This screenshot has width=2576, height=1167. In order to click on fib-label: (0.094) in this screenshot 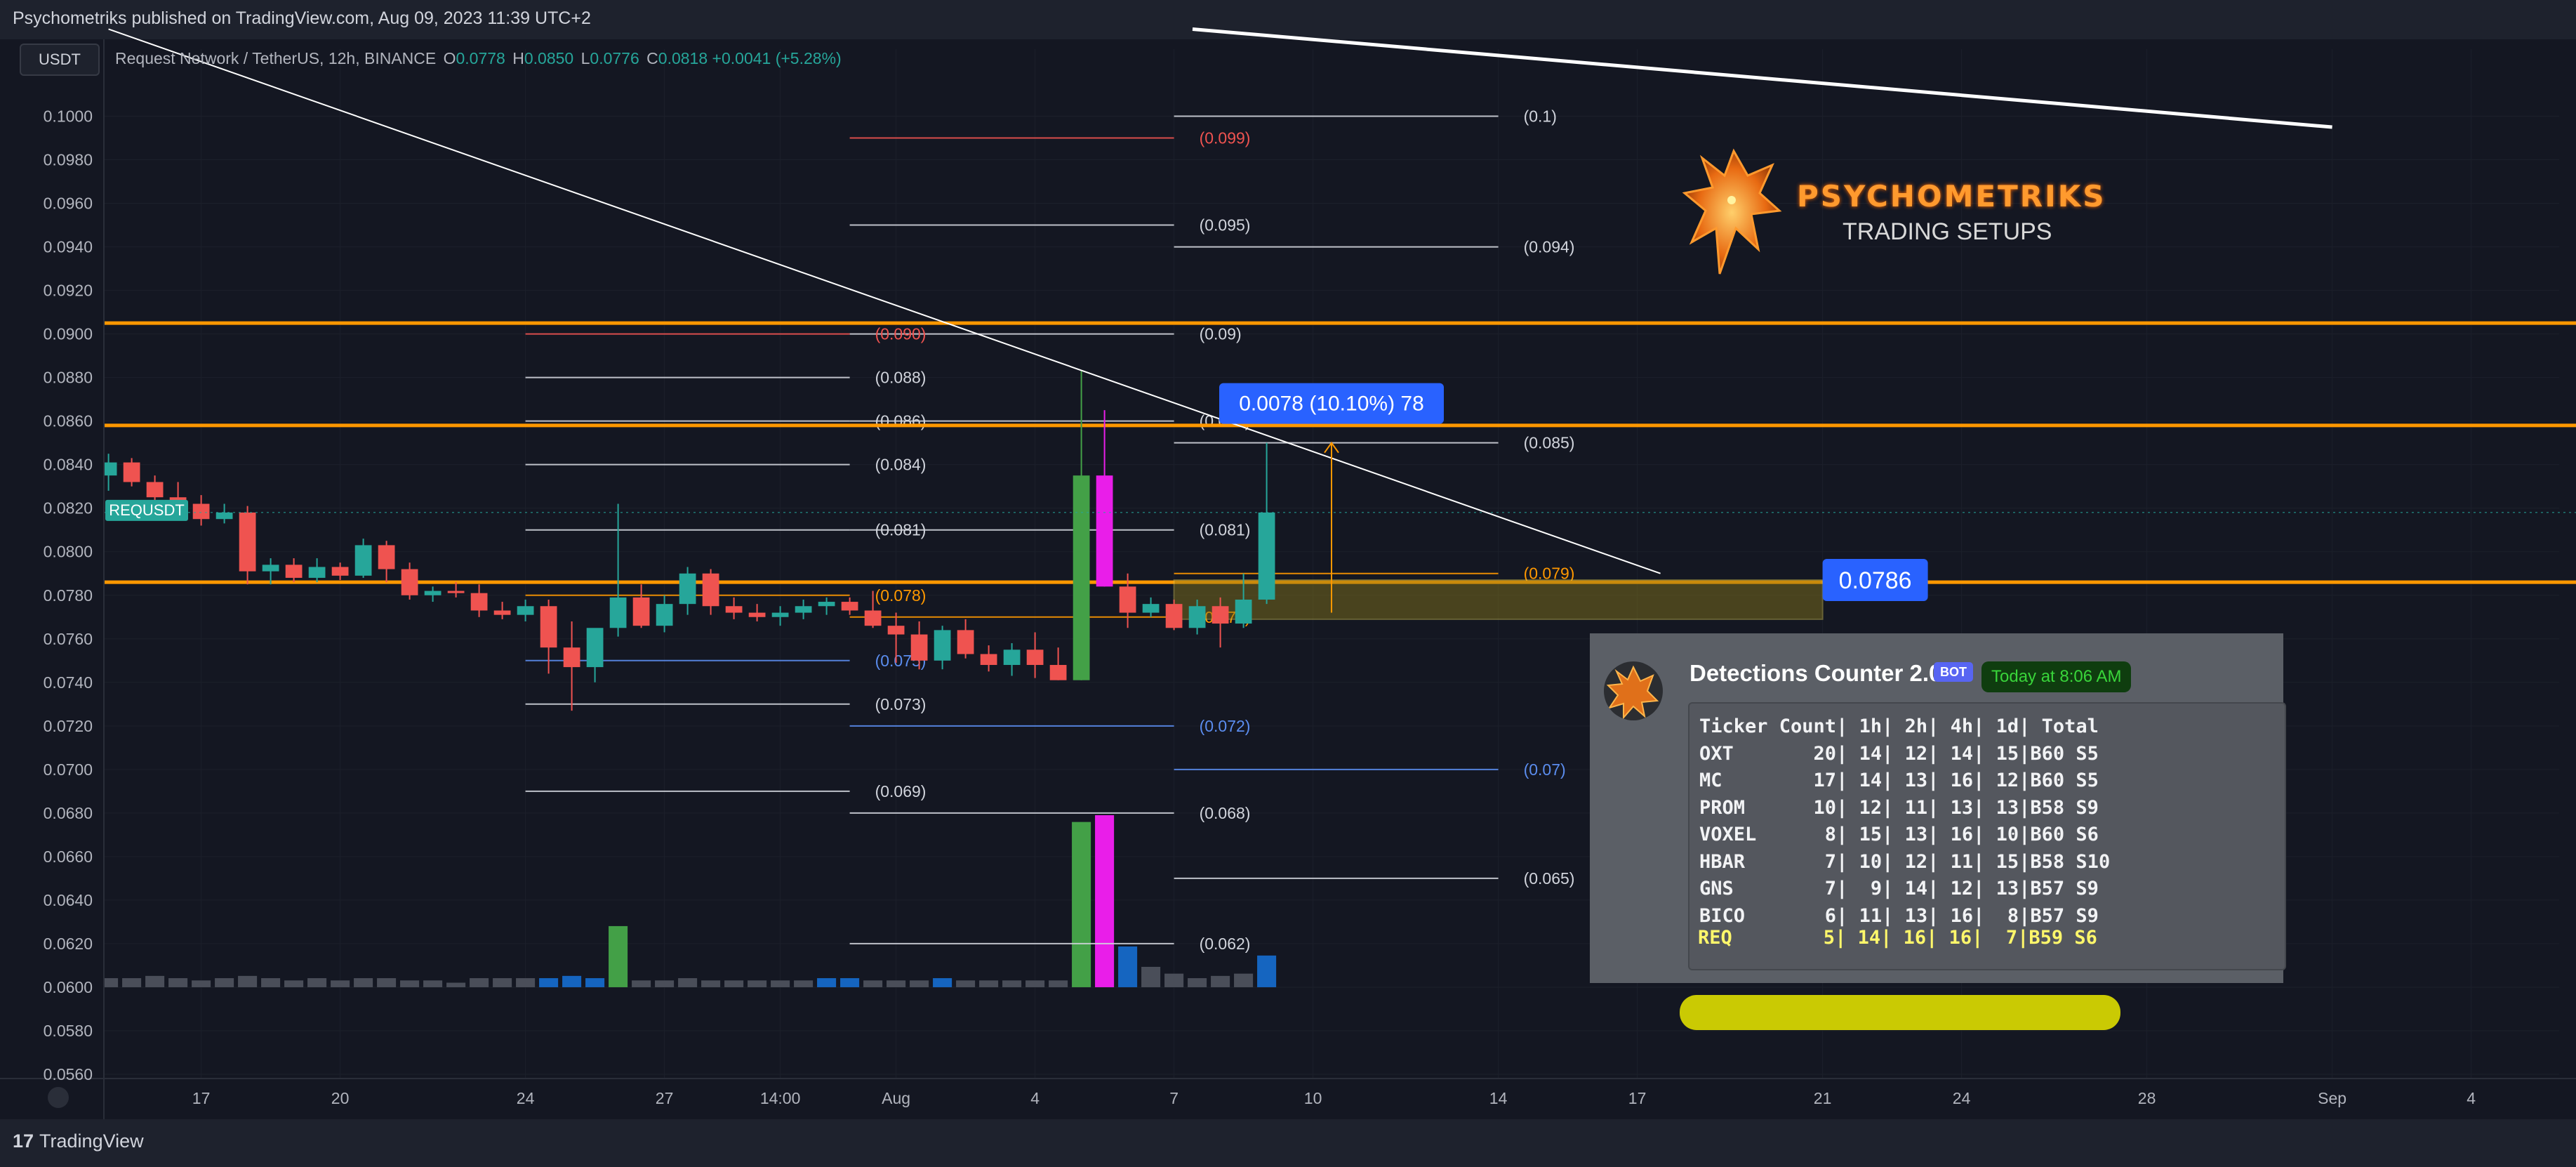, I will do `click(1550, 247)`.